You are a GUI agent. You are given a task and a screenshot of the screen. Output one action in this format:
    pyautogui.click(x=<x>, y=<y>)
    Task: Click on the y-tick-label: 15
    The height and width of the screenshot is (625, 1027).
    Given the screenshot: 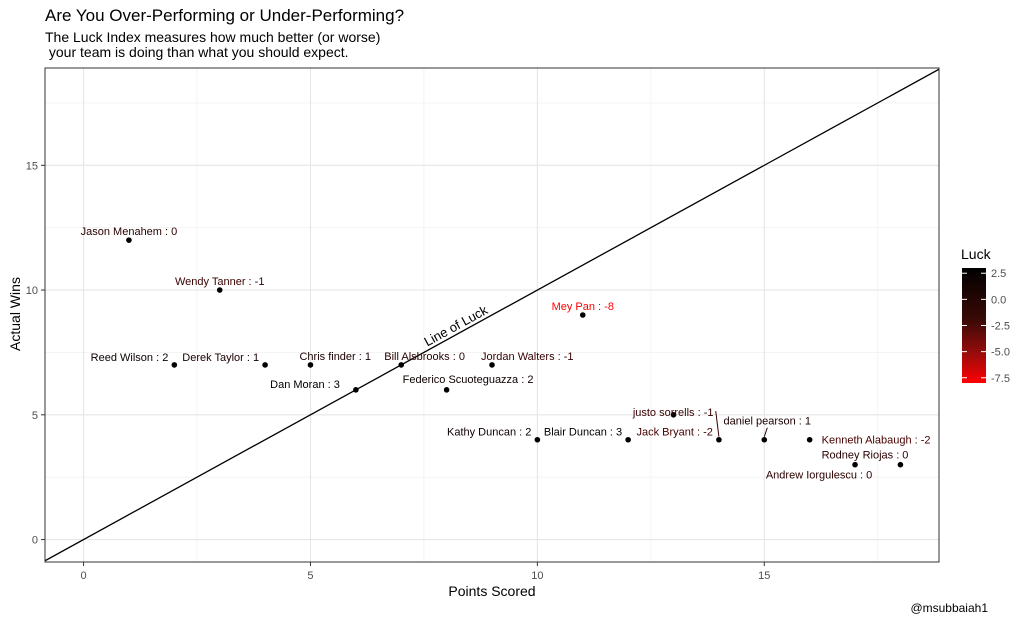 What is the action you would take?
    pyautogui.click(x=32, y=166)
    